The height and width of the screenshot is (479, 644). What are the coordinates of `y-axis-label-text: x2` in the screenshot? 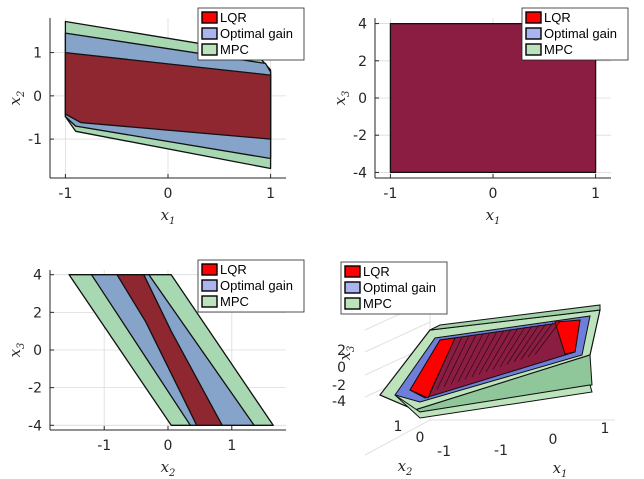 It's located at (405, 467).